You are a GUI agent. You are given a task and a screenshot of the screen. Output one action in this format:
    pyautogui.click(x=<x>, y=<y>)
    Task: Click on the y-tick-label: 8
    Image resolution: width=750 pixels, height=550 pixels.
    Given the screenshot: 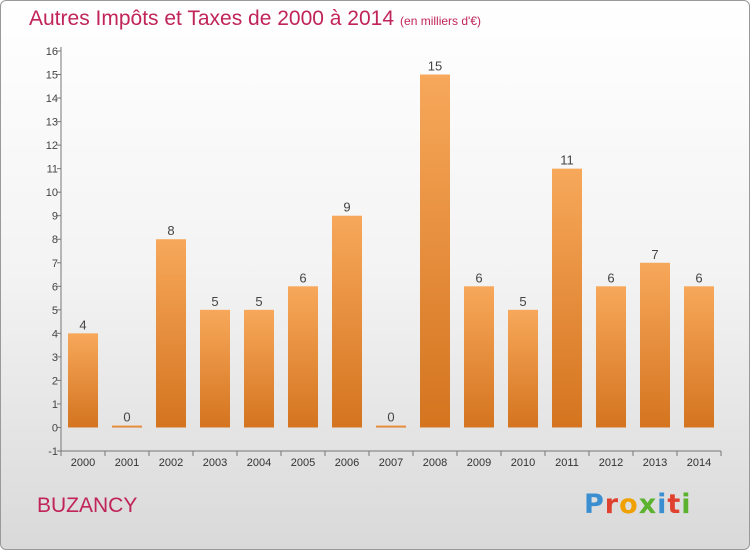 What is the action you would take?
    pyautogui.click(x=55, y=240)
    